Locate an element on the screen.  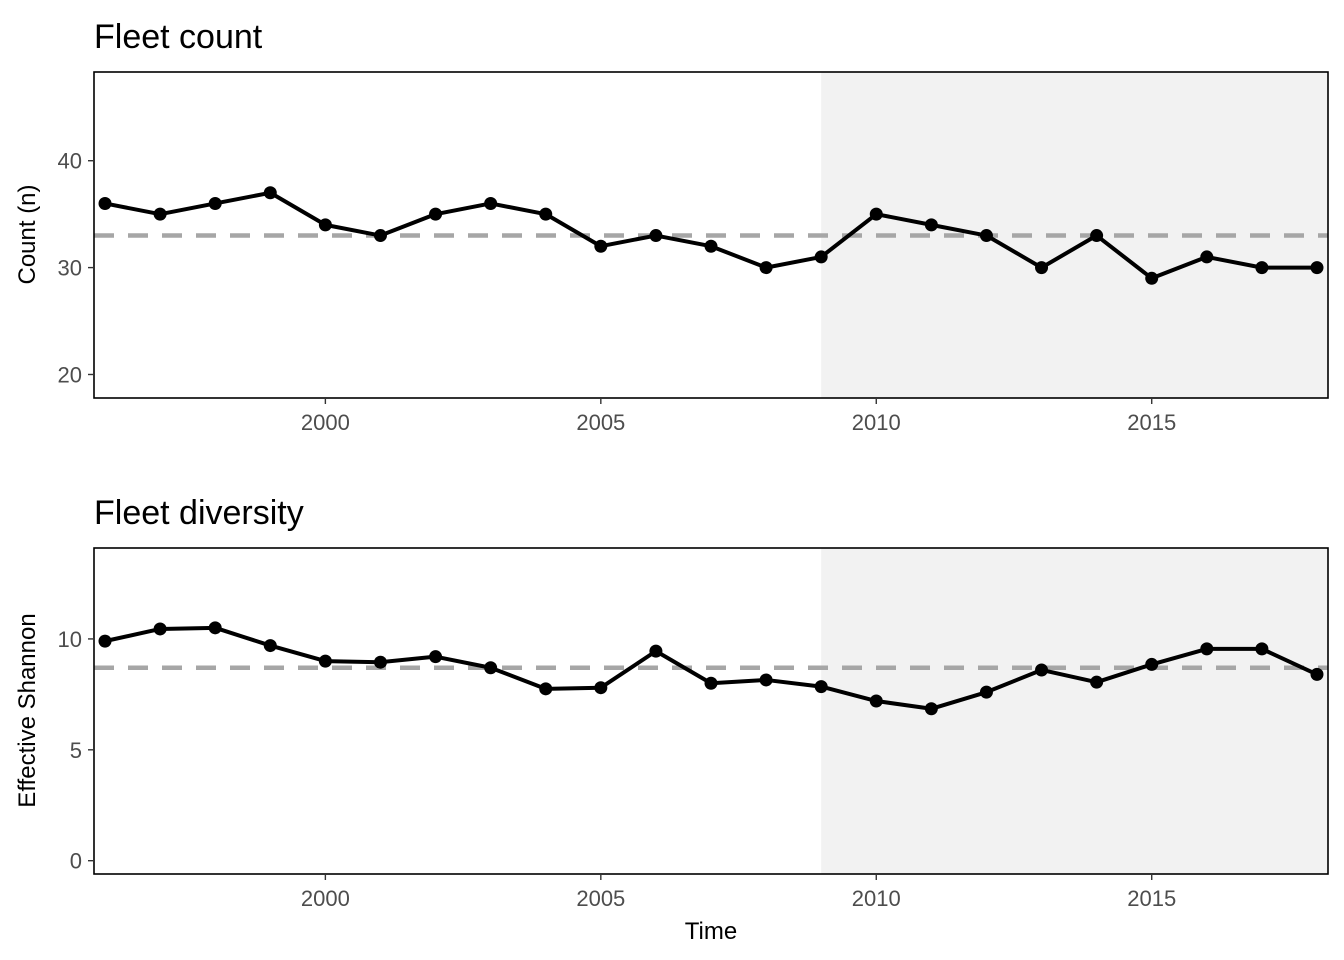
fleet-diversity-y-axis-title: Effective Shannon is located at coordinates (27, 710).